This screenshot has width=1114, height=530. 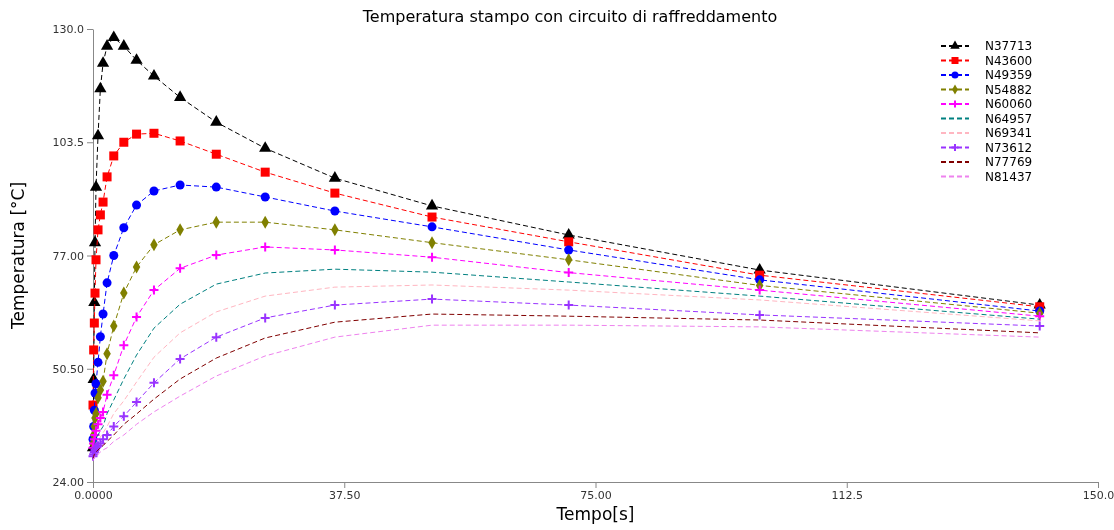 What do you see at coordinates (68, 30) in the screenshot?
I see `y-tick-label: 130.0` at bounding box center [68, 30].